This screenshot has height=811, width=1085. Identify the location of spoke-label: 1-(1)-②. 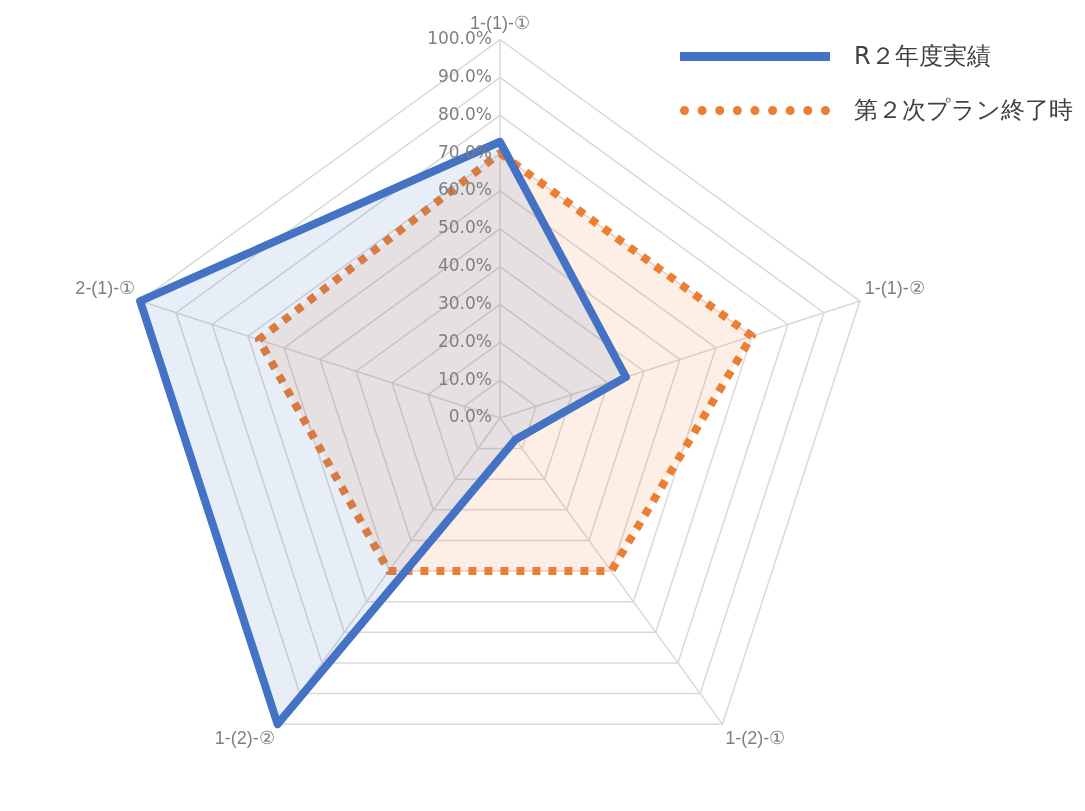
(894, 287).